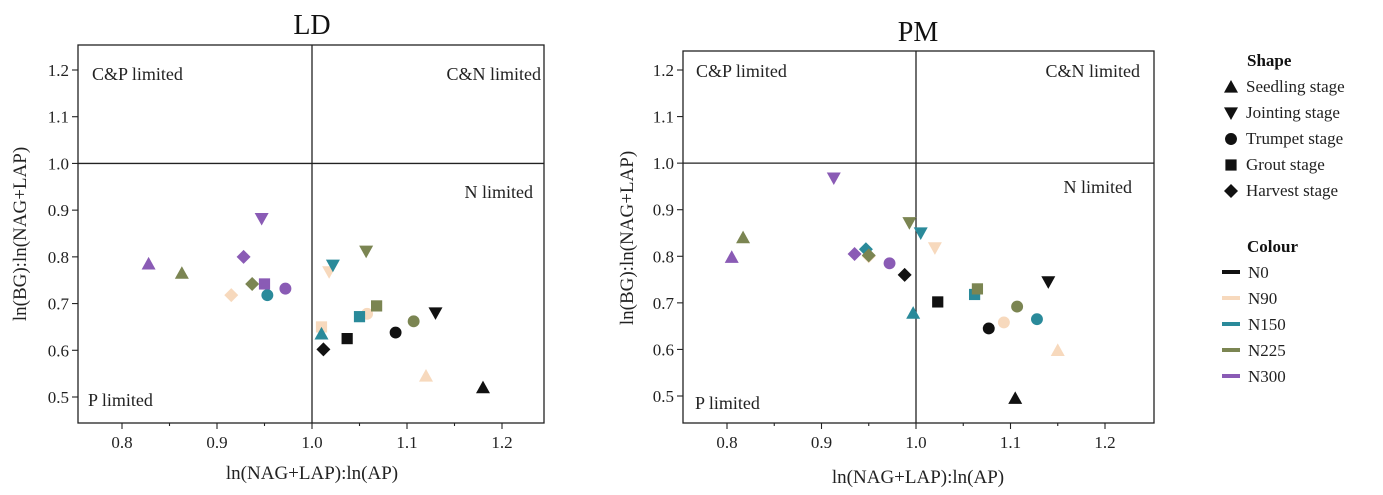 The width and height of the screenshot is (1383, 495). I want to click on legend-colour-label: N150, so click(1267, 324).